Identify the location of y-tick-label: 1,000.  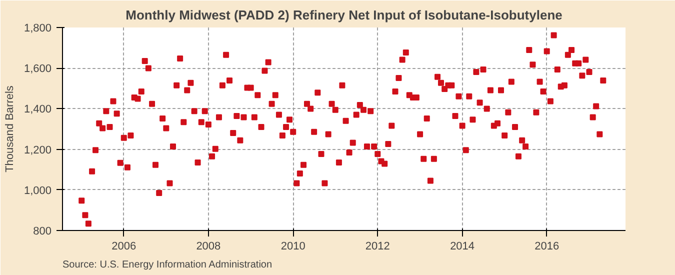
(38, 190).